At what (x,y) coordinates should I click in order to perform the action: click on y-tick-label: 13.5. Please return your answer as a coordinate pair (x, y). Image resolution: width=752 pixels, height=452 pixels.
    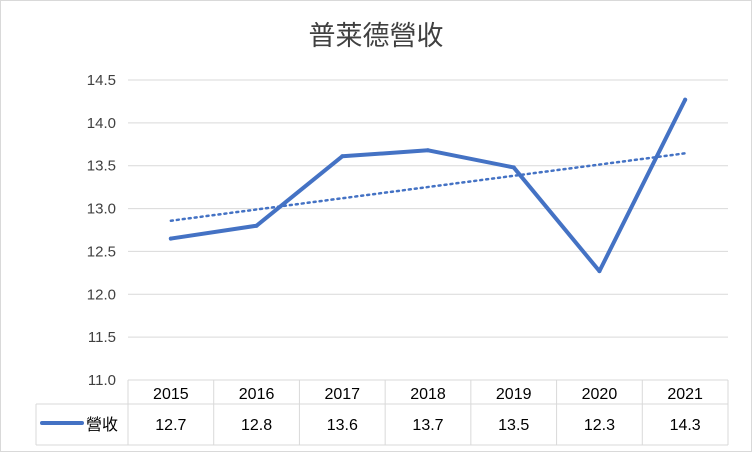
    Looking at the image, I should click on (101, 166).